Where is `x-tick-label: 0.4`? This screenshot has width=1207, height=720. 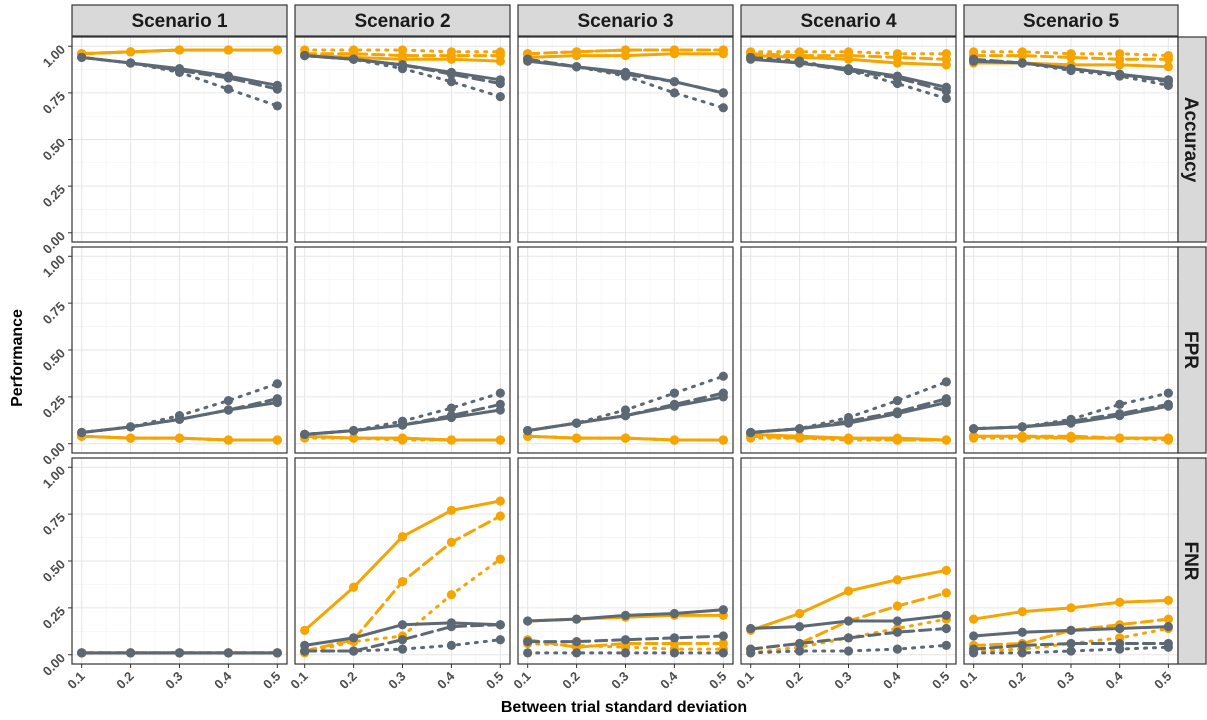 x-tick-label: 0.4 is located at coordinates (669, 680).